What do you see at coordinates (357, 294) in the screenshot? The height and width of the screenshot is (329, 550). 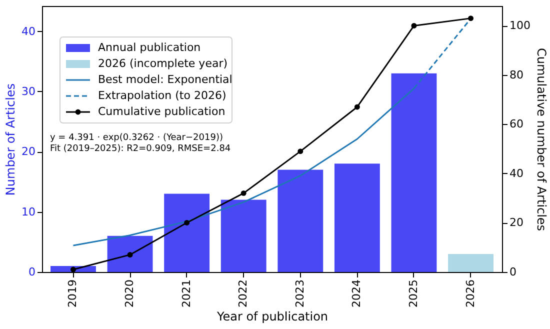 I see `x-tick-label: 2024` at bounding box center [357, 294].